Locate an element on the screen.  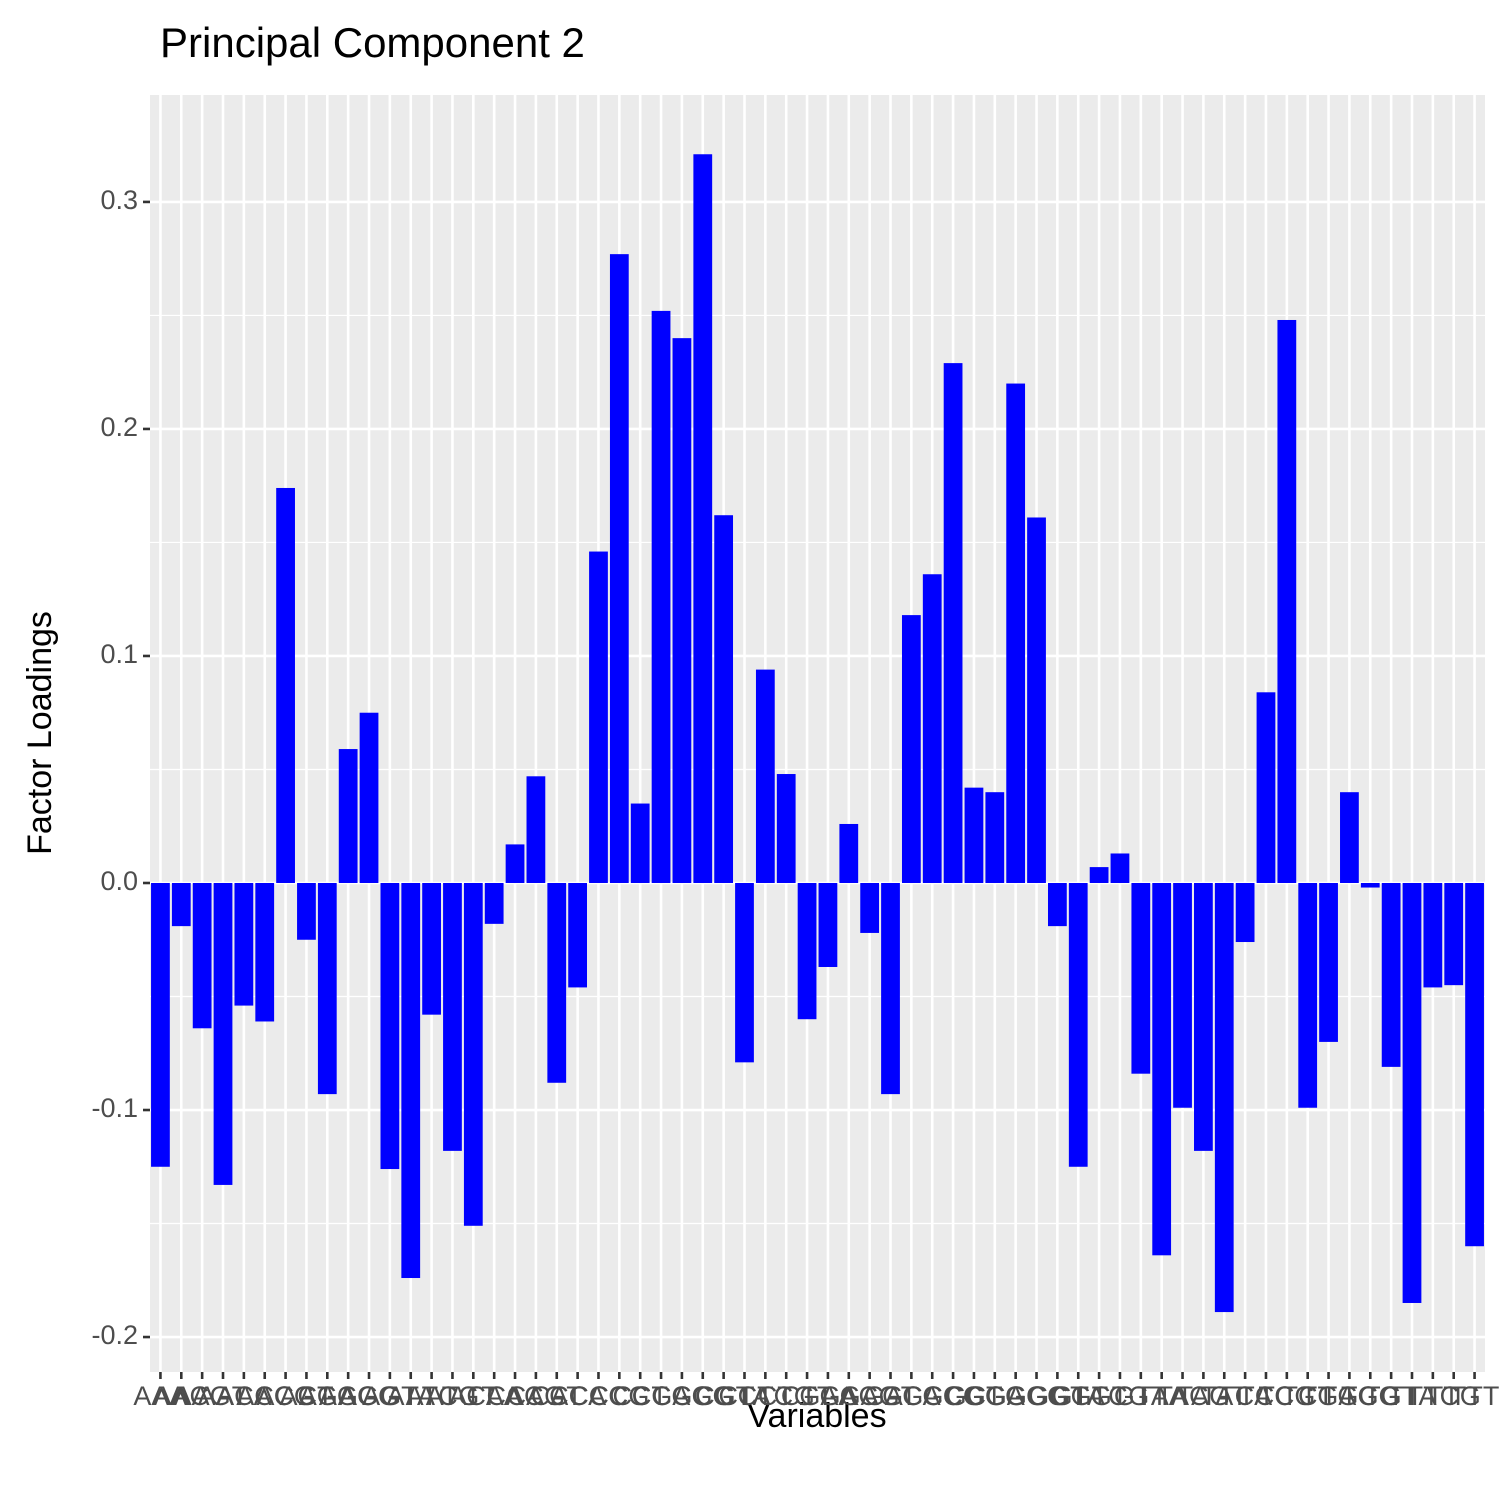
x-tick-label: TCG is located at coordinates (1286, 1396).